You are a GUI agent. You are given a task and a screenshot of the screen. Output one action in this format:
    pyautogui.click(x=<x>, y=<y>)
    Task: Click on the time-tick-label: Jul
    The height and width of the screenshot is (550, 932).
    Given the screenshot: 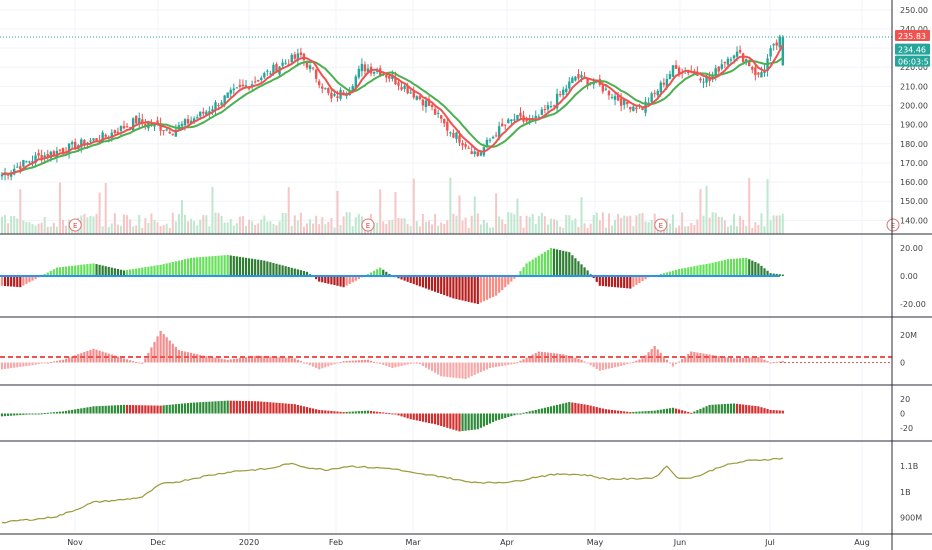 What is the action you would take?
    pyautogui.click(x=769, y=542)
    